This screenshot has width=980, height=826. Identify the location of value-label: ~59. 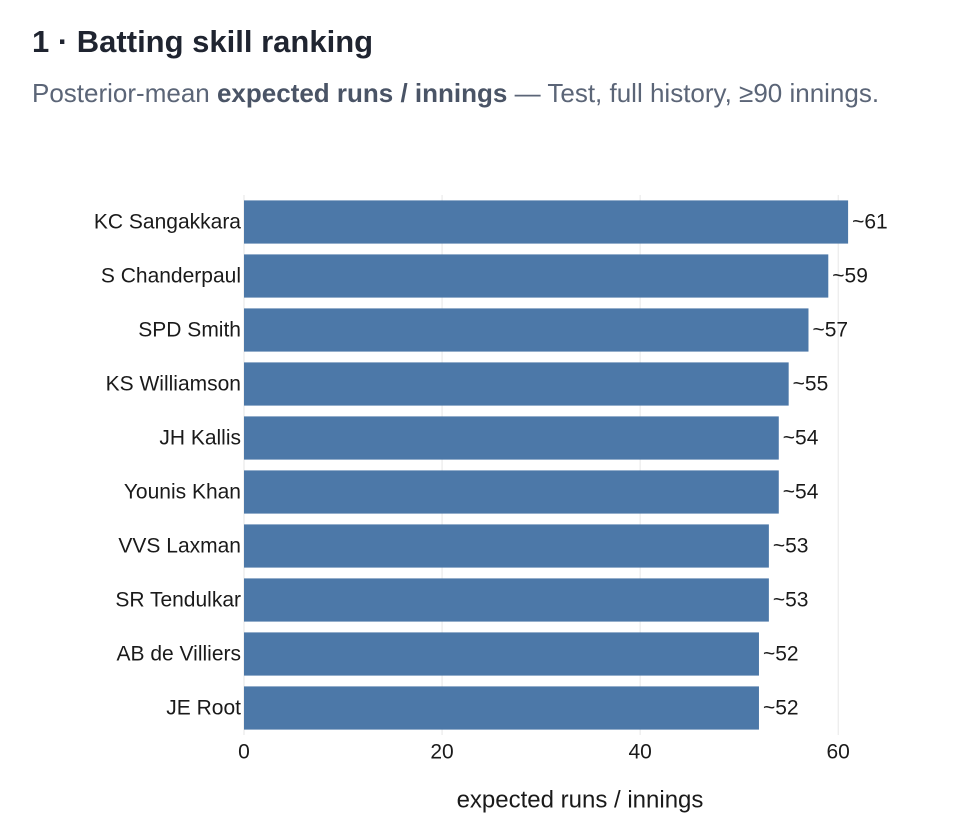
(850, 276).